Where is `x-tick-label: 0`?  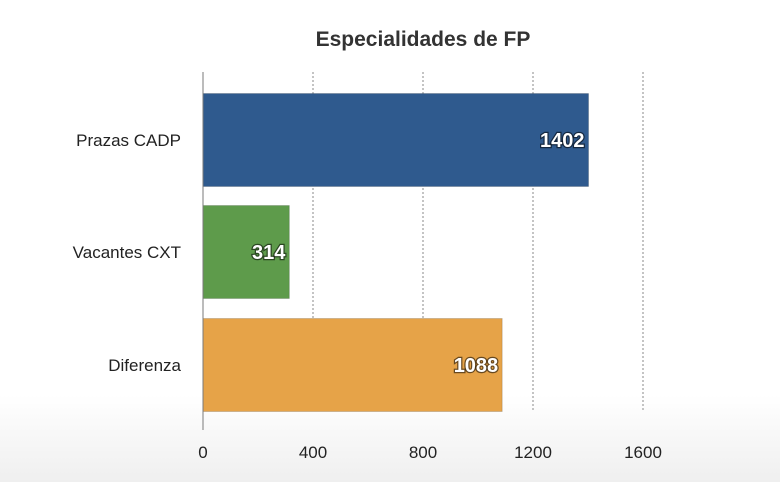
x-tick-label: 0 is located at coordinates (202, 452).